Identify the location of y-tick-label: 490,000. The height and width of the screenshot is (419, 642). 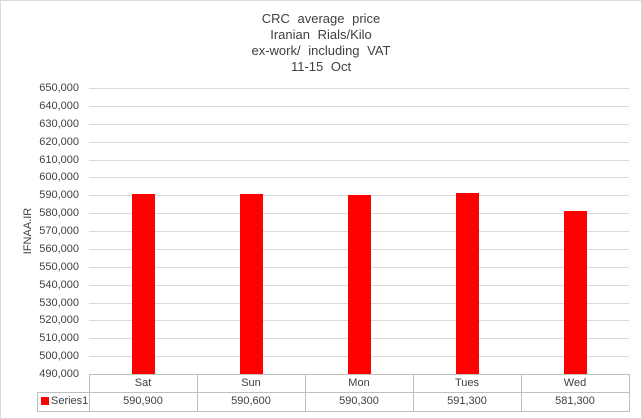
(59, 374).